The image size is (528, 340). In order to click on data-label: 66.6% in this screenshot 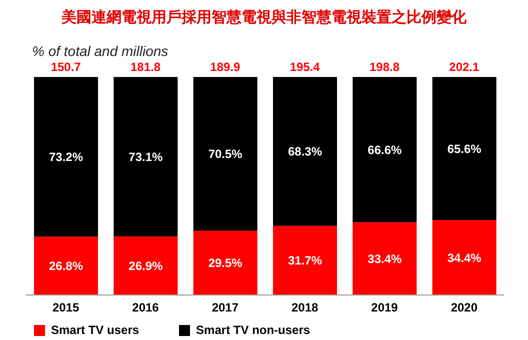, I will do `click(385, 149)`.